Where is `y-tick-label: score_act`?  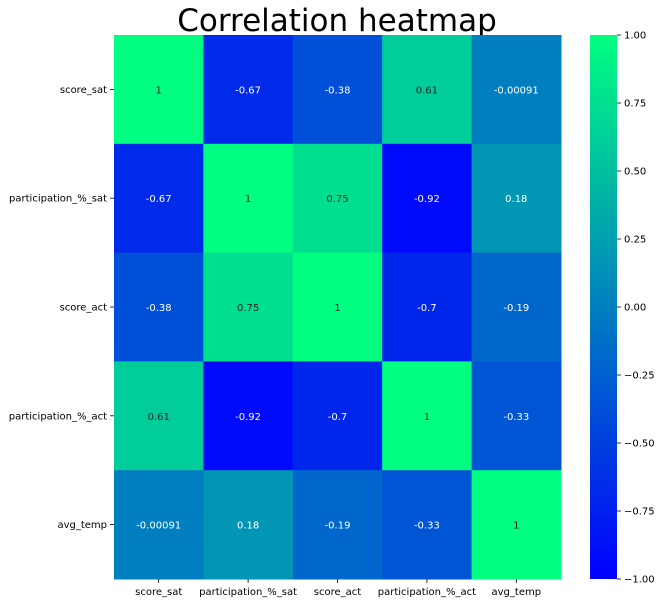 y-tick-label: score_act is located at coordinates (83, 308).